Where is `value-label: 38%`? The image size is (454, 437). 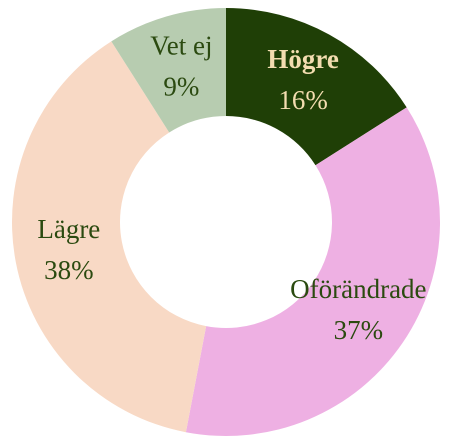 value-label: 38% is located at coordinates (69, 270).